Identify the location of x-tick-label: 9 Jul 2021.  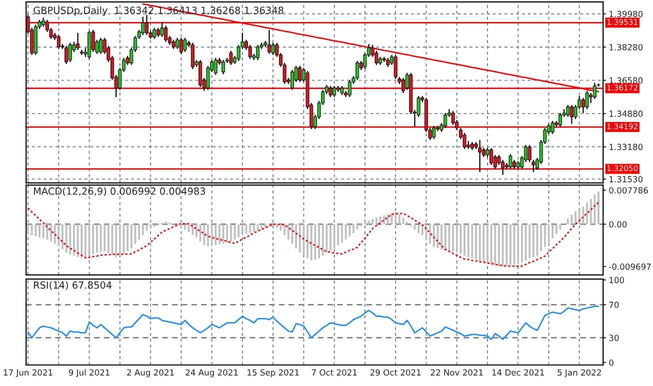
(89, 373).